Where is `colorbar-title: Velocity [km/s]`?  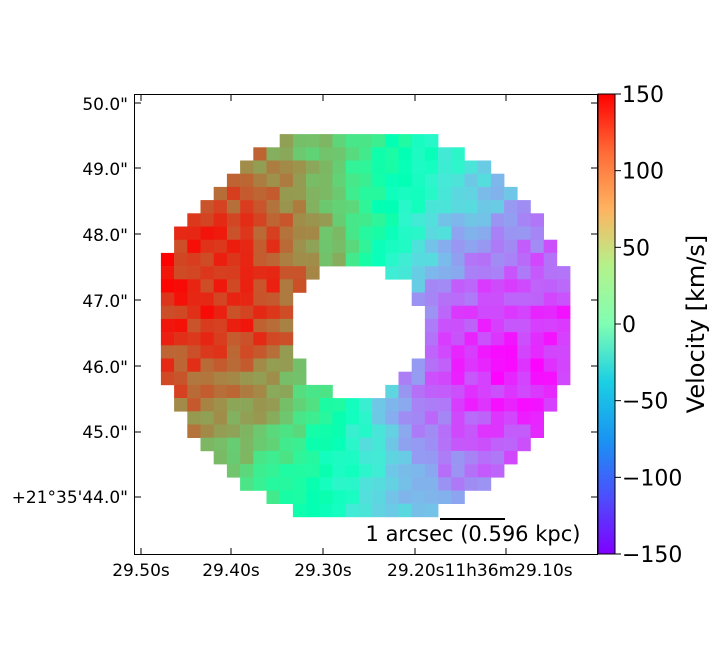
colorbar-title: Velocity [km/s] is located at coordinates (696, 324).